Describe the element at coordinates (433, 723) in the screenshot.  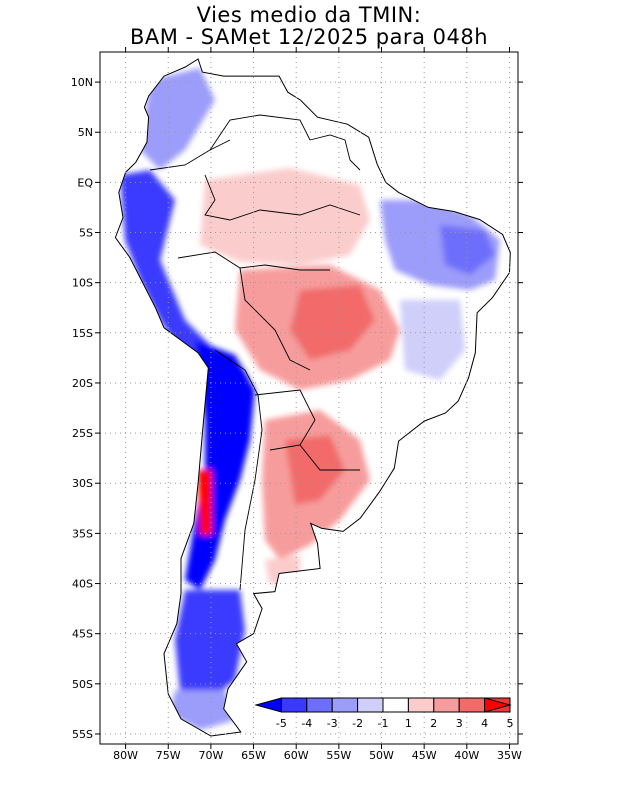
I see `colorbar-label: 2` at that location.